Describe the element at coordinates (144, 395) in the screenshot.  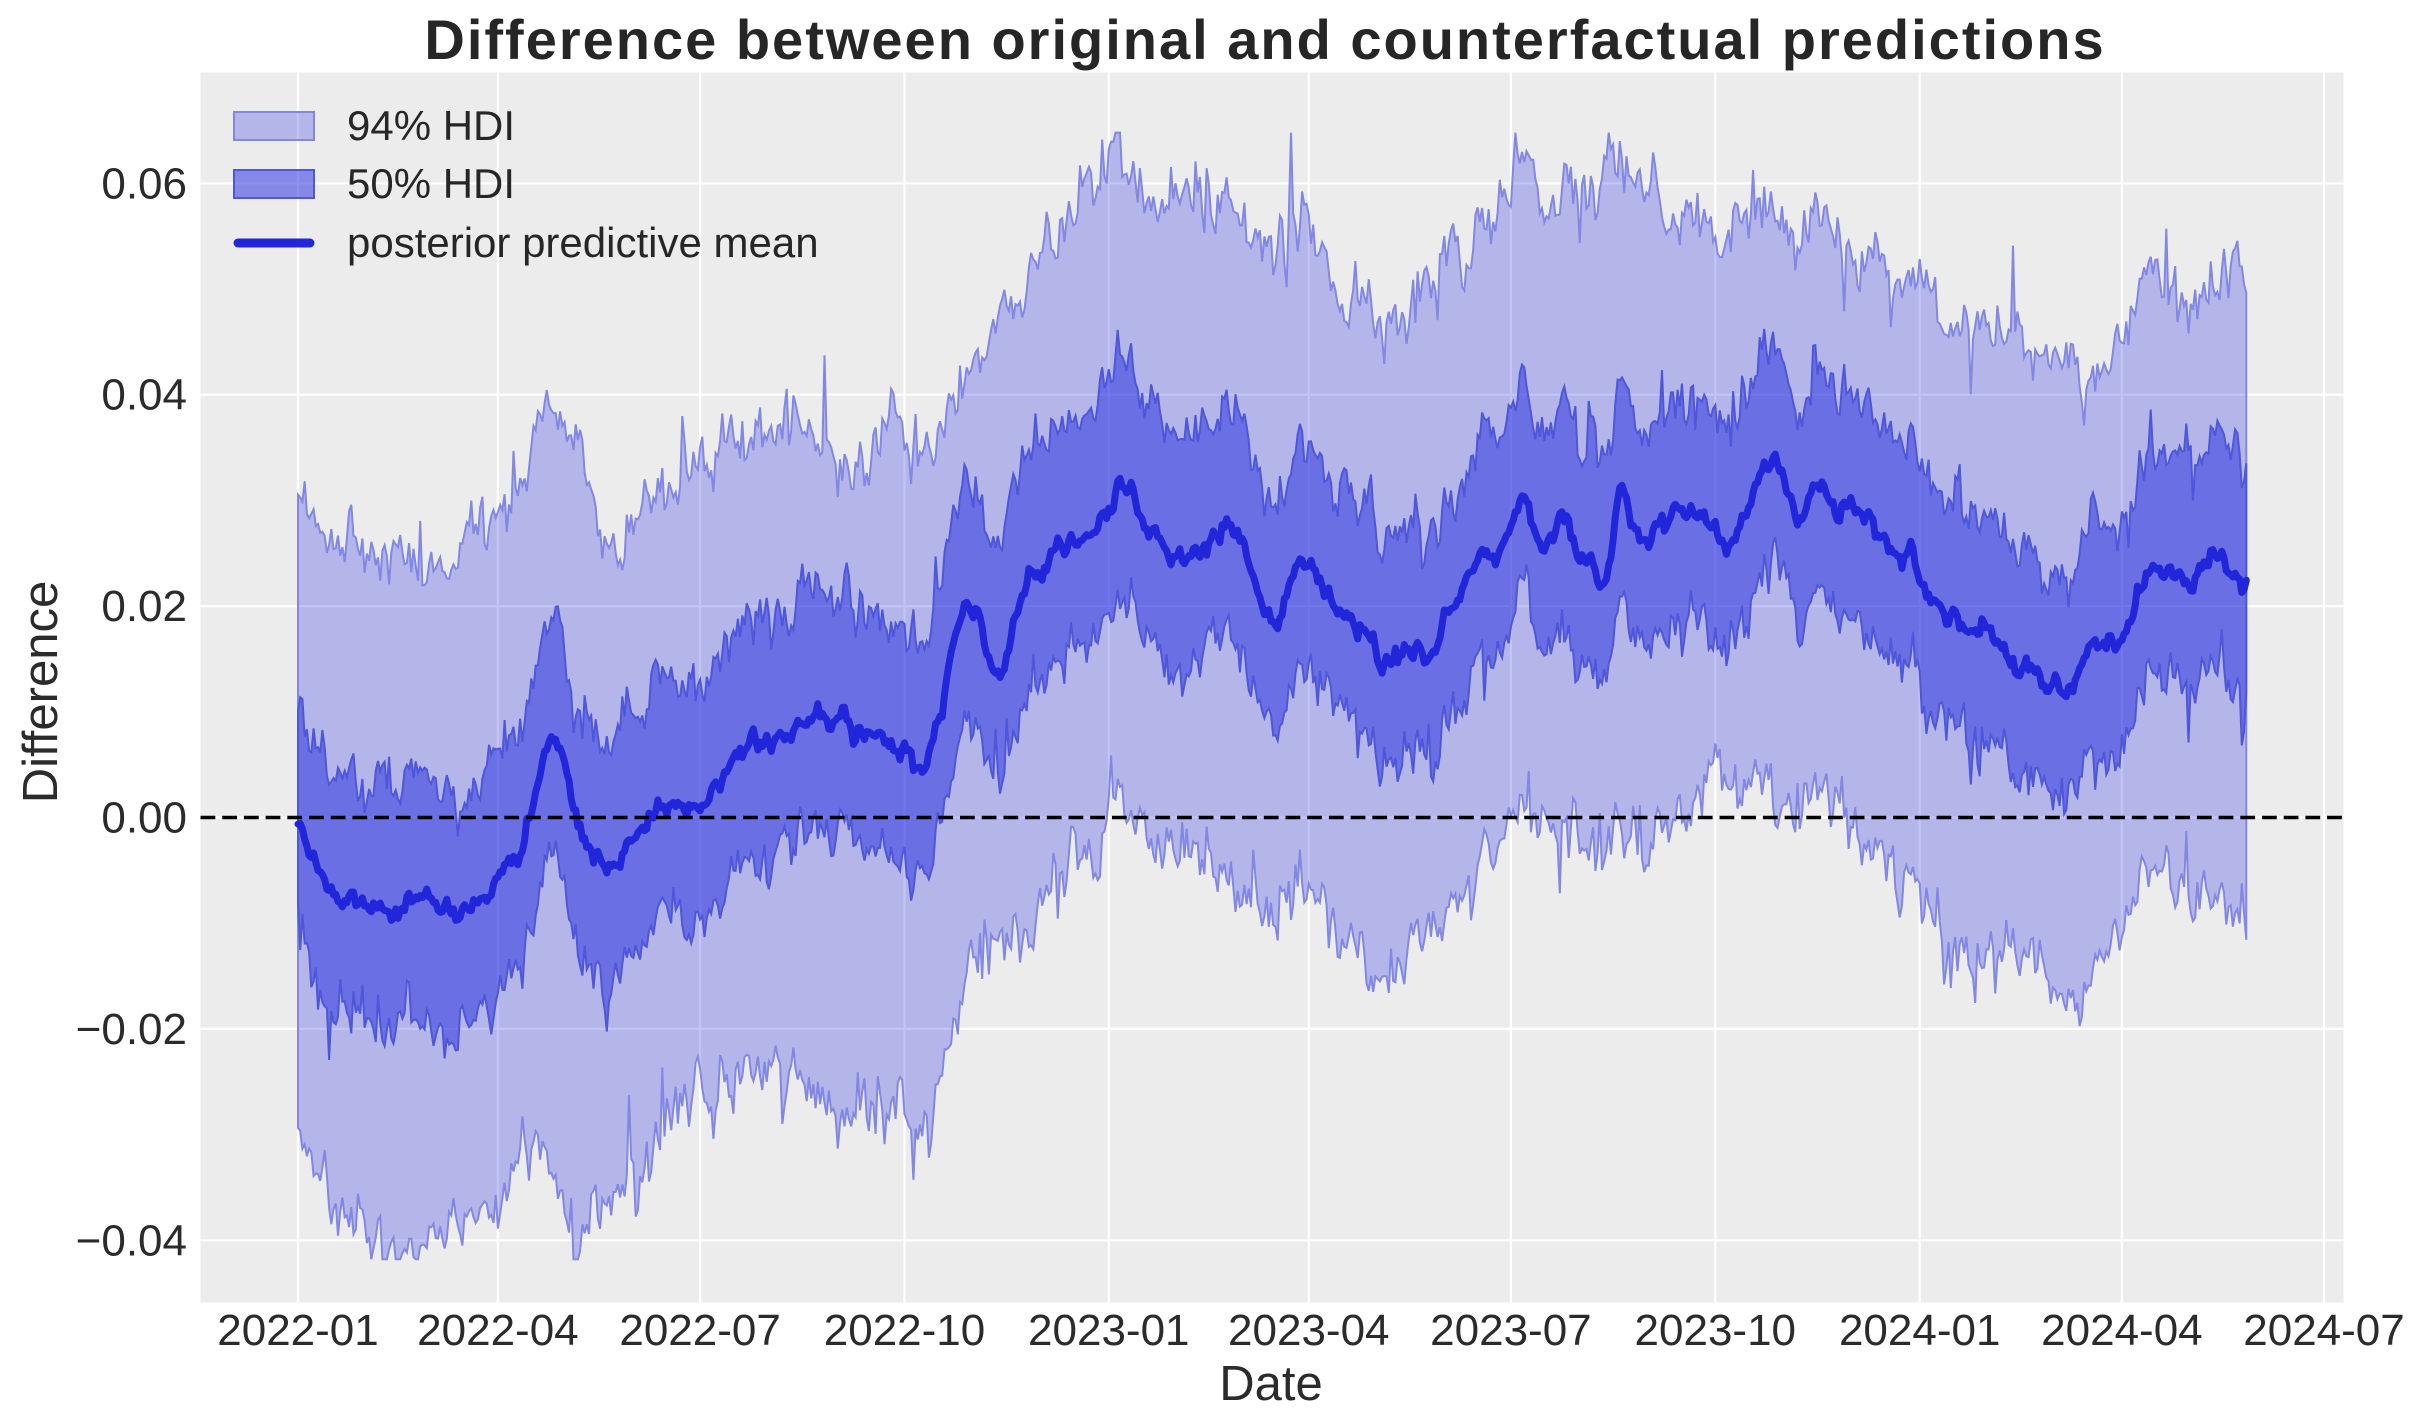
I see `svg-text: 0.04` at that location.